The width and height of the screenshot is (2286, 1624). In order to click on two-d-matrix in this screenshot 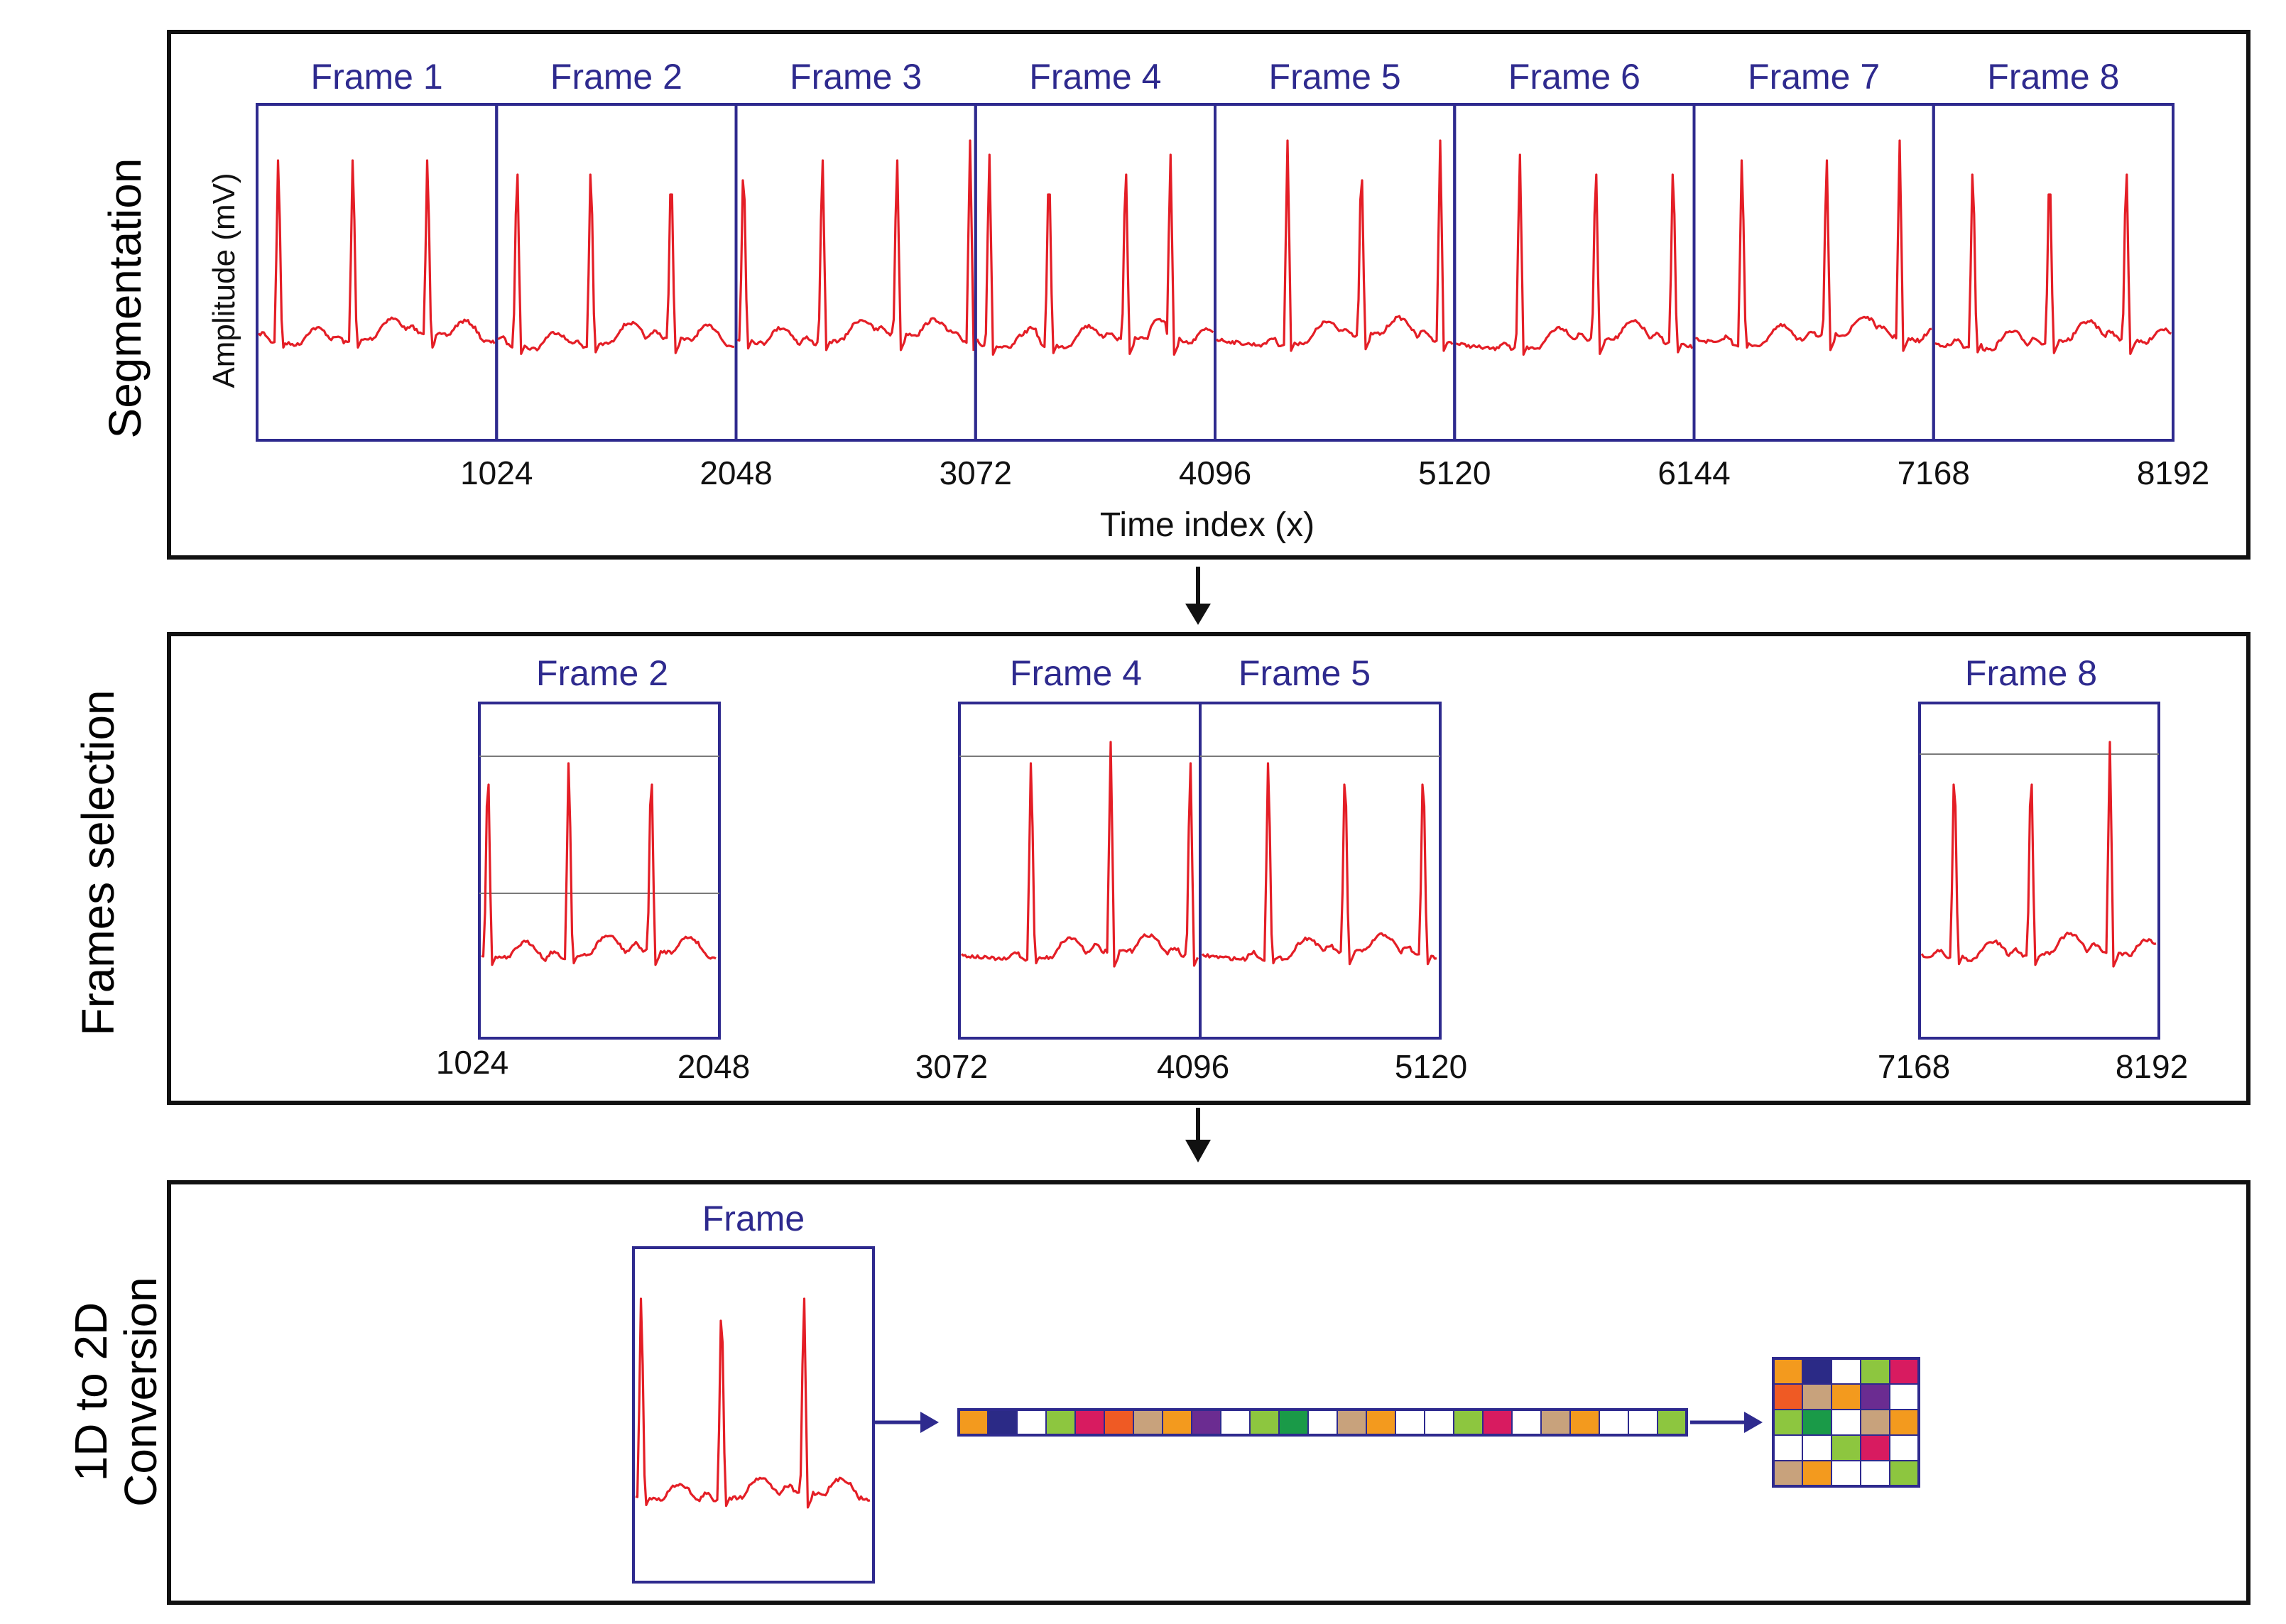, I will do `click(1846, 1422)`.